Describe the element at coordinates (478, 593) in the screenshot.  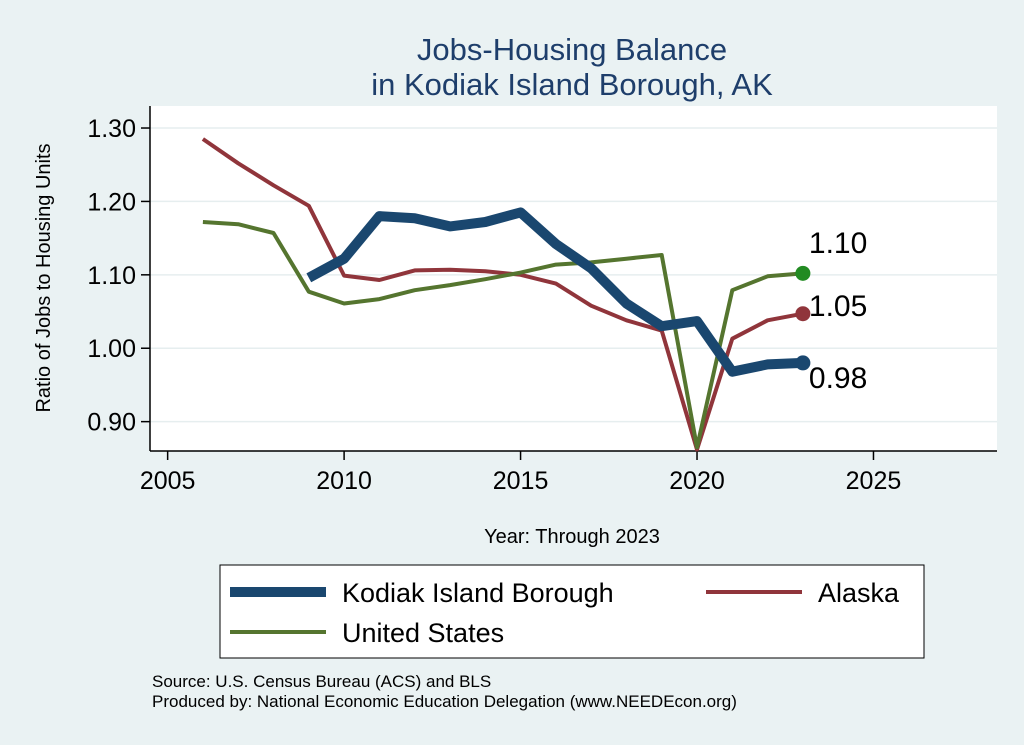
I see `legend-label-kodiak: Kodiak Island Borough` at that location.